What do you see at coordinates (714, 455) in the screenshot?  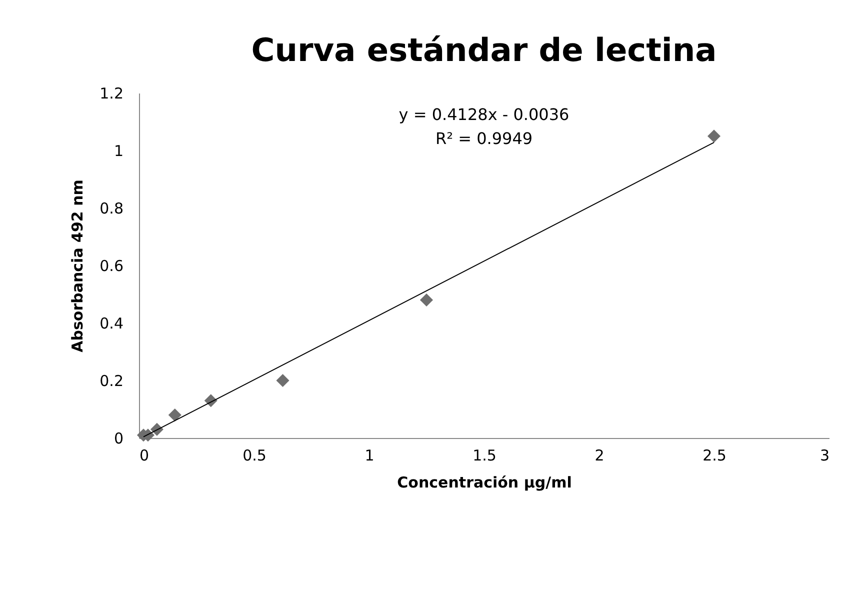 I see `x-tick-label: 2.5` at bounding box center [714, 455].